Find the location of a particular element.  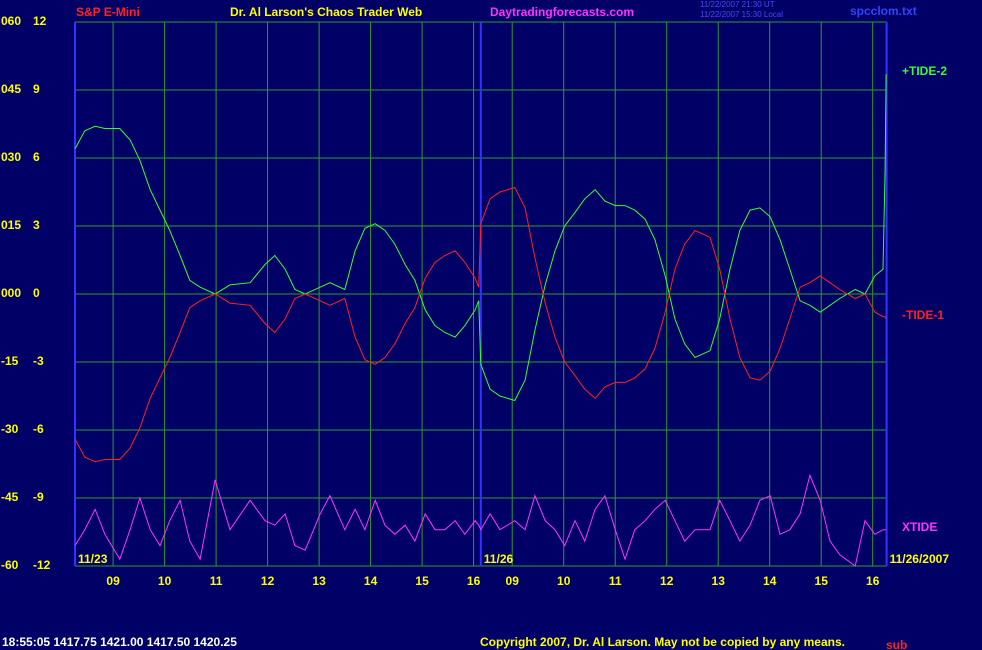

y-tick-label: -3 is located at coordinates (38, 361).